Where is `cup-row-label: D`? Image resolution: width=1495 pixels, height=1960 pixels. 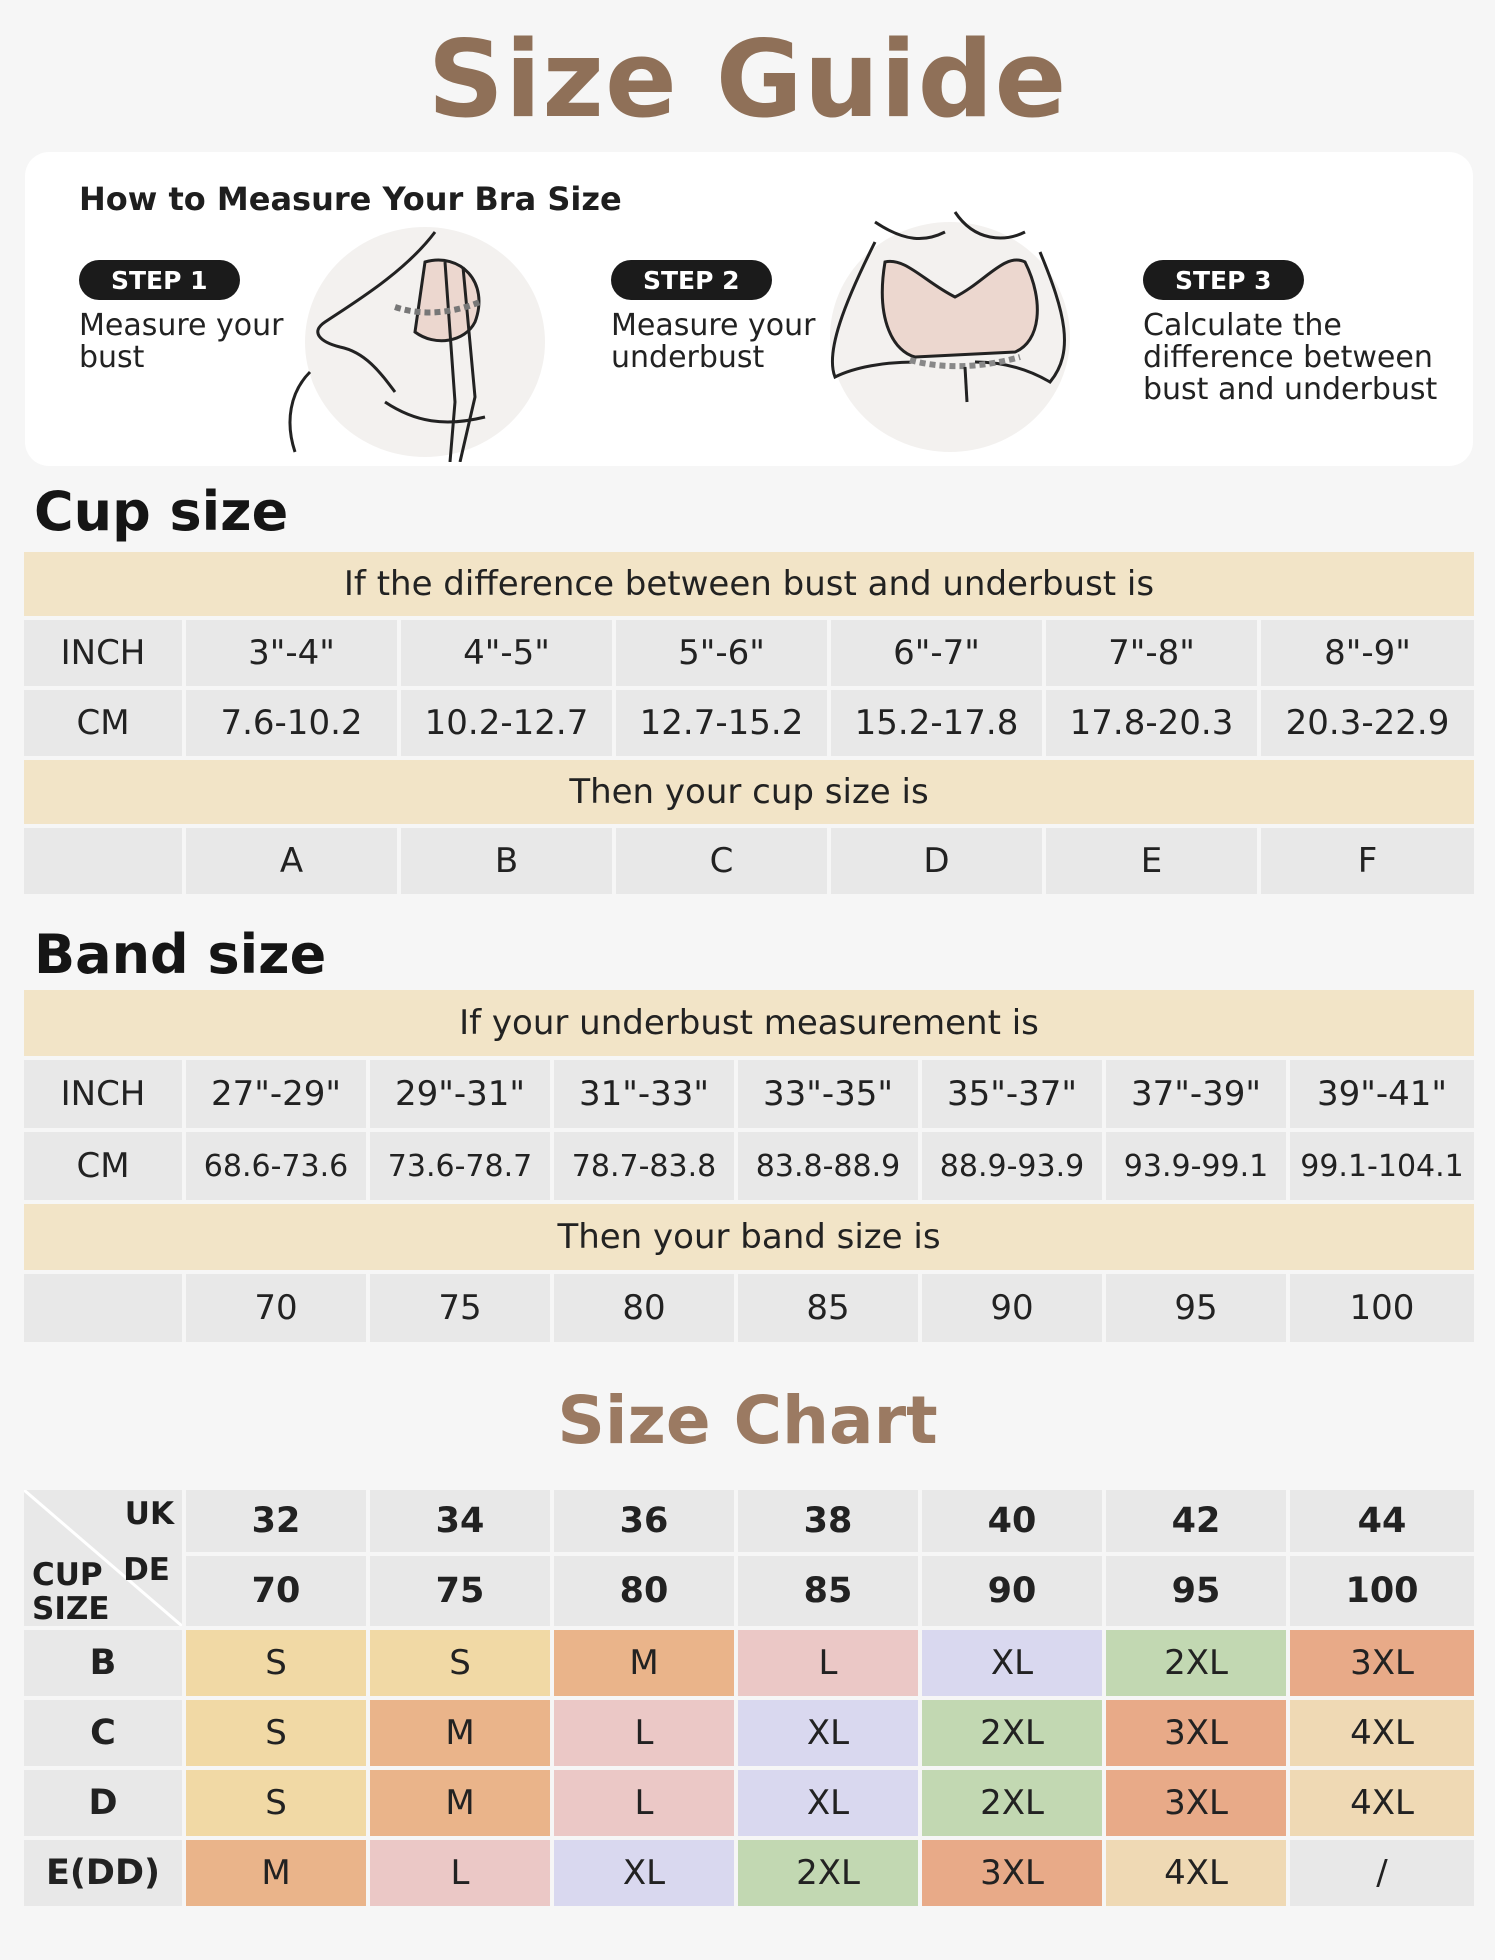
cup-row-label: D is located at coordinates (103, 1803).